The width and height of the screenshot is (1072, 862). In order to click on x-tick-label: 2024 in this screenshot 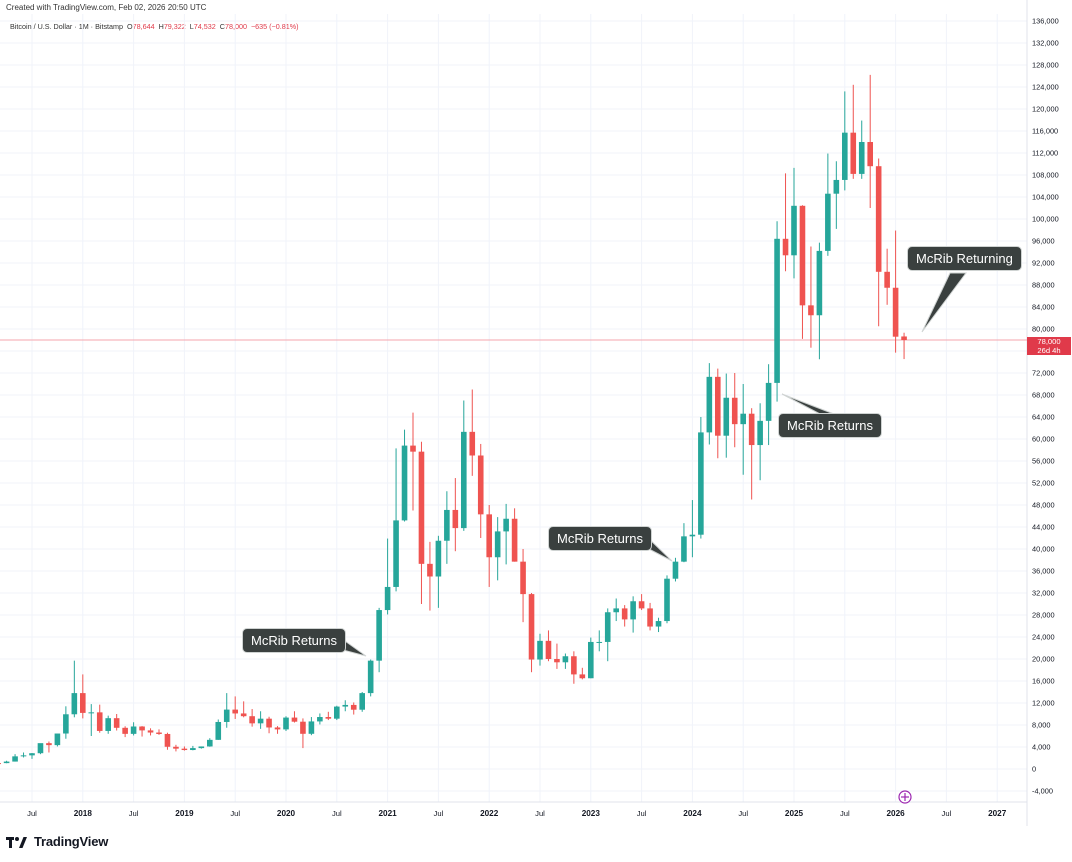, I will do `click(692, 813)`.